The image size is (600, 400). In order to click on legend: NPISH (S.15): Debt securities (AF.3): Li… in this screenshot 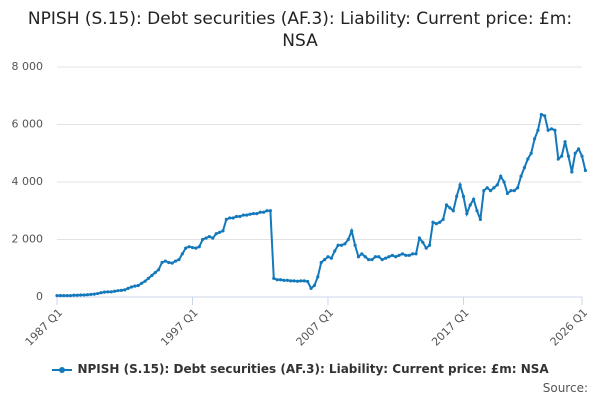, I will do `click(300, 369)`.